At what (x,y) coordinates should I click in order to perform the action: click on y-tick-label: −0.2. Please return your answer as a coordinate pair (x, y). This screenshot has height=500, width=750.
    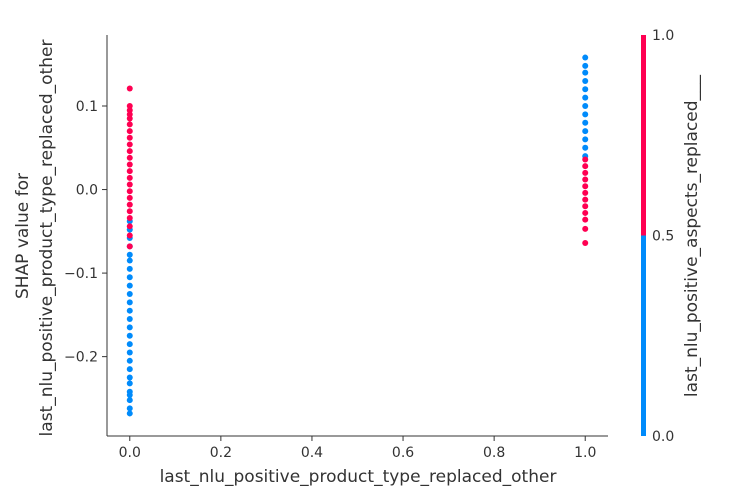
    Looking at the image, I should click on (81, 358).